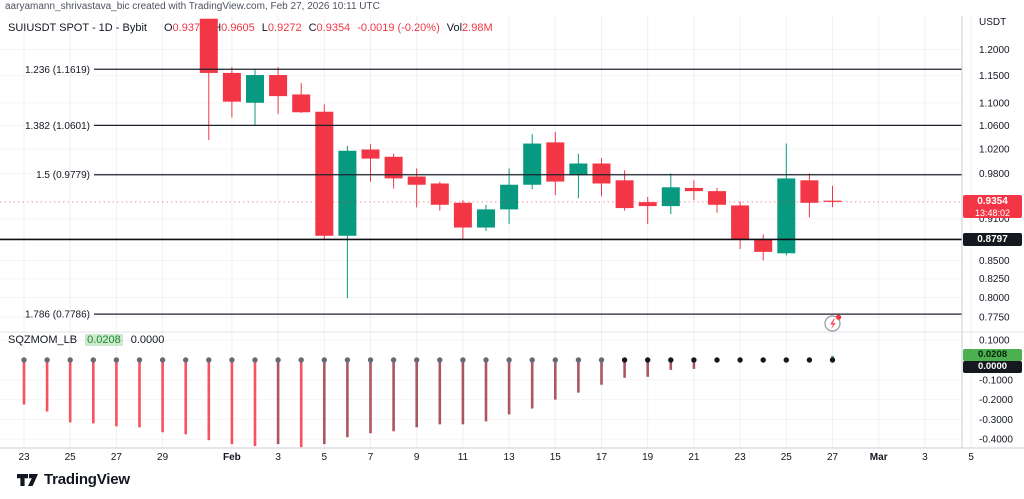  What do you see at coordinates (87, 479) in the screenshot?
I see `tradingview-logo-text: TradingView` at bounding box center [87, 479].